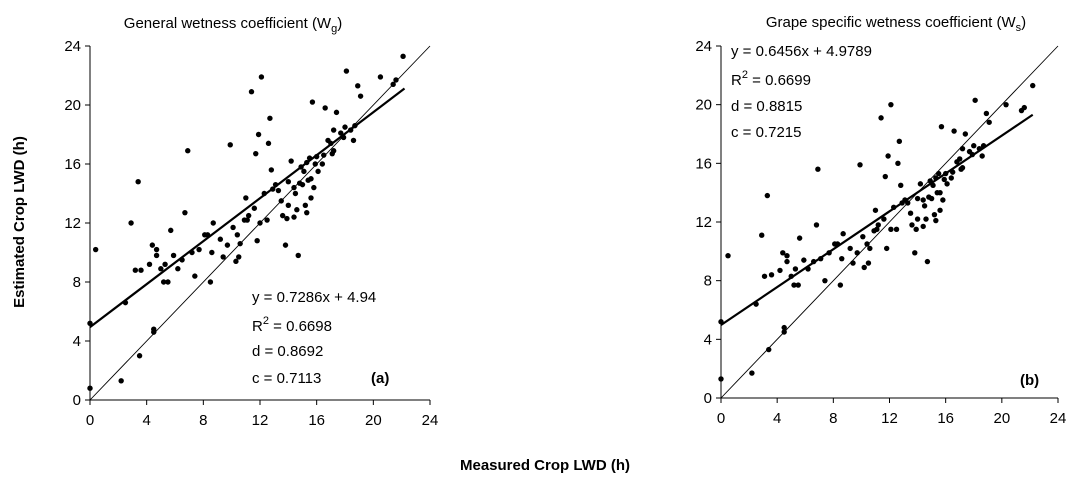 The image size is (1089, 479). What do you see at coordinates (703, 46) in the screenshot?
I see `panel-b-y-tick-label: 24` at bounding box center [703, 46].